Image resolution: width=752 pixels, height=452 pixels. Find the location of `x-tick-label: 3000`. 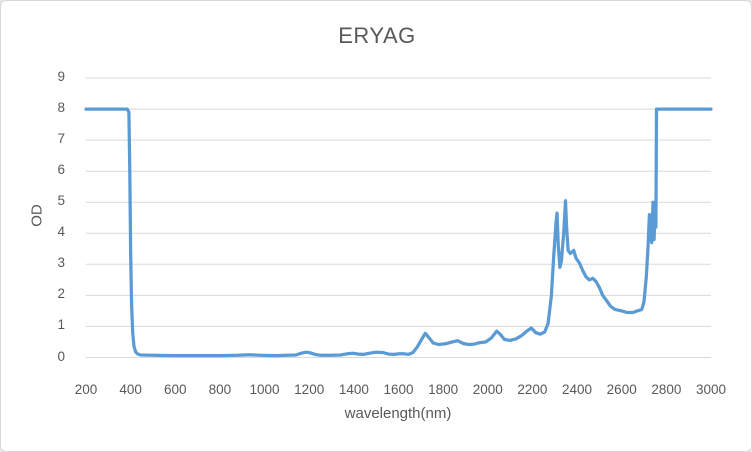

x-tick-label: 3000 is located at coordinates (711, 389).